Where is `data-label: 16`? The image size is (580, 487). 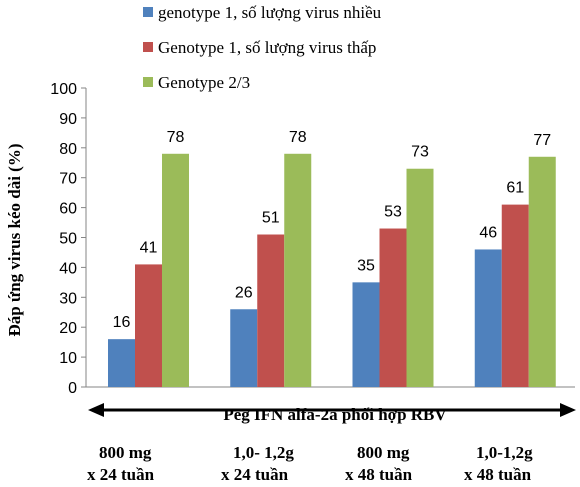 data-label: 16 is located at coordinates (122, 322).